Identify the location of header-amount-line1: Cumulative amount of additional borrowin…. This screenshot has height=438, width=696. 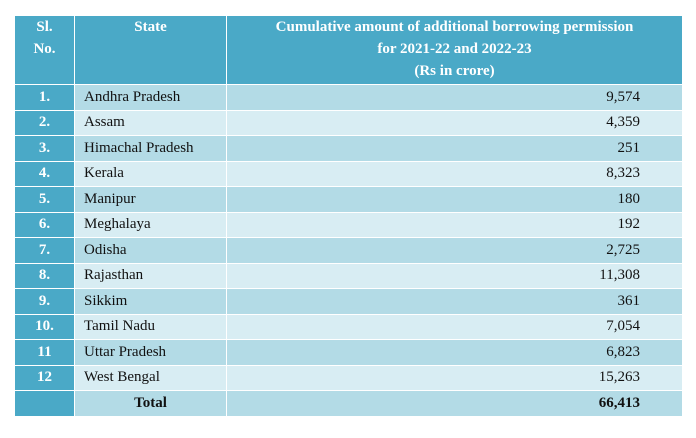
(454, 27).